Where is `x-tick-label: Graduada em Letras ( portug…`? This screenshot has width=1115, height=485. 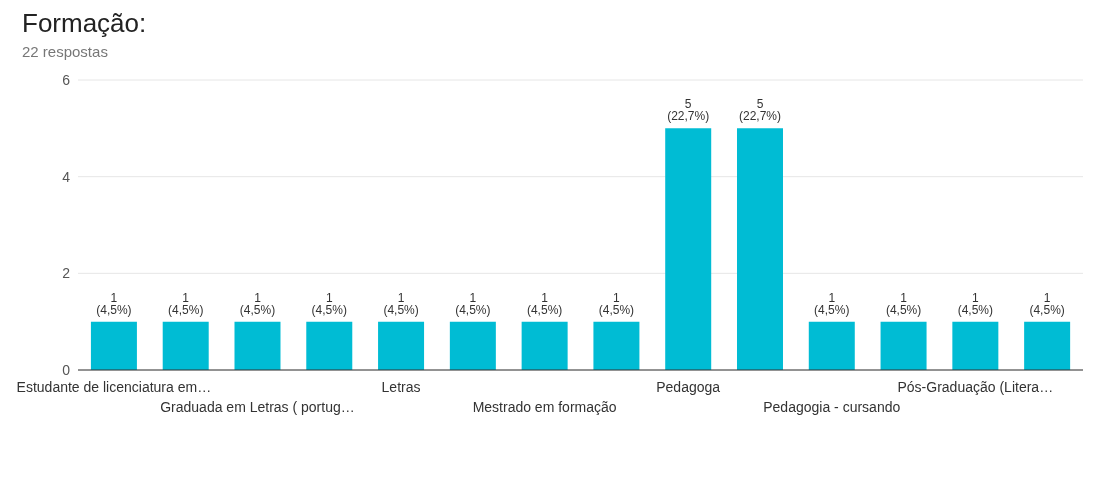 x-tick-label: Graduada em Letras ( portug… is located at coordinates (257, 407).